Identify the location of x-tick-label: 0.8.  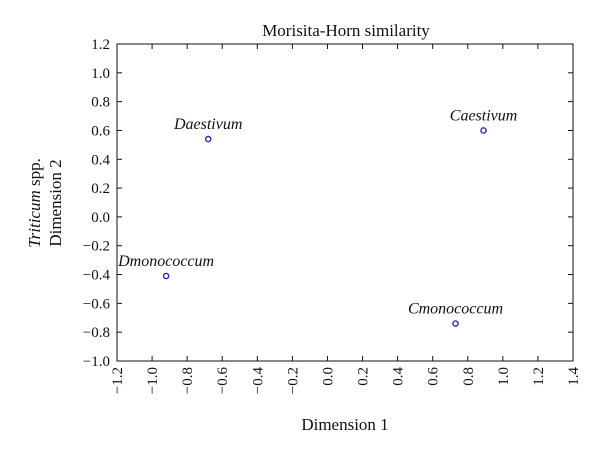
(469, 376).